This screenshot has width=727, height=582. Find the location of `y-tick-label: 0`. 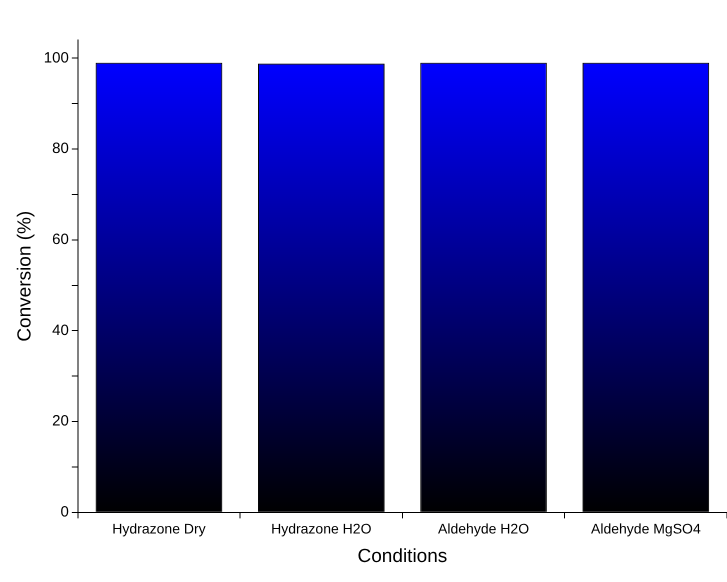

y-tick-label: 0 is located at coordinates (64, 512).